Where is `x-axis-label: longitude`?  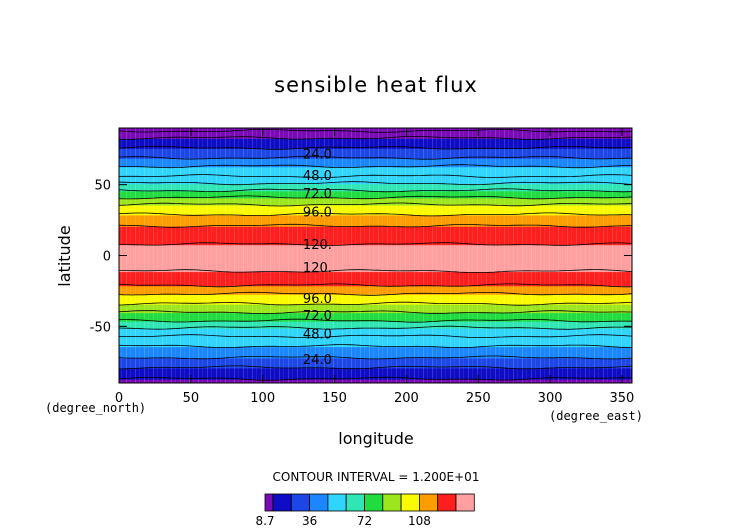
x-axis-label: longitude is located at coordinates (375, 438).